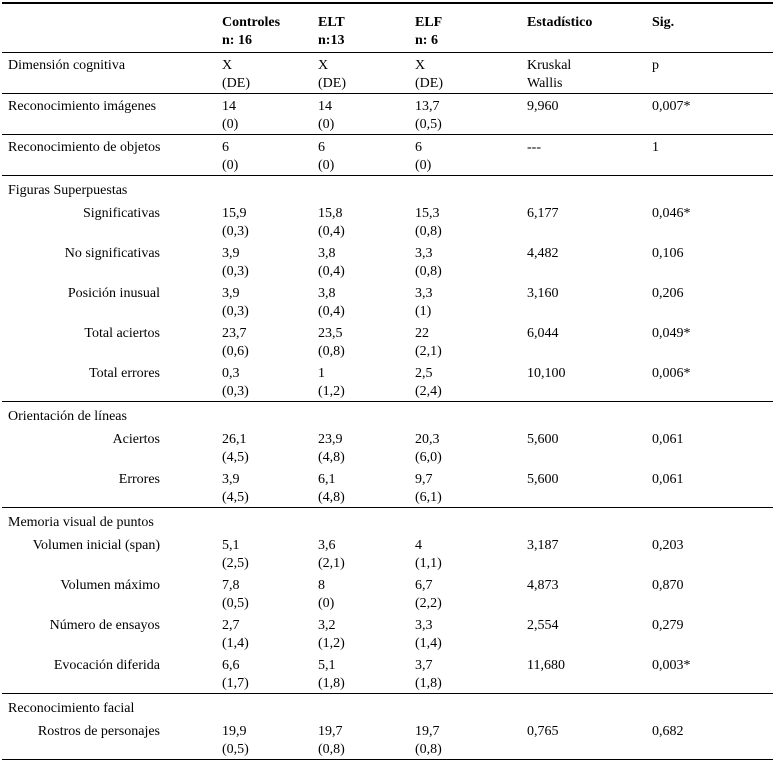  I want to click on value-cell: 6,6 (1,7), so click(264, 673).